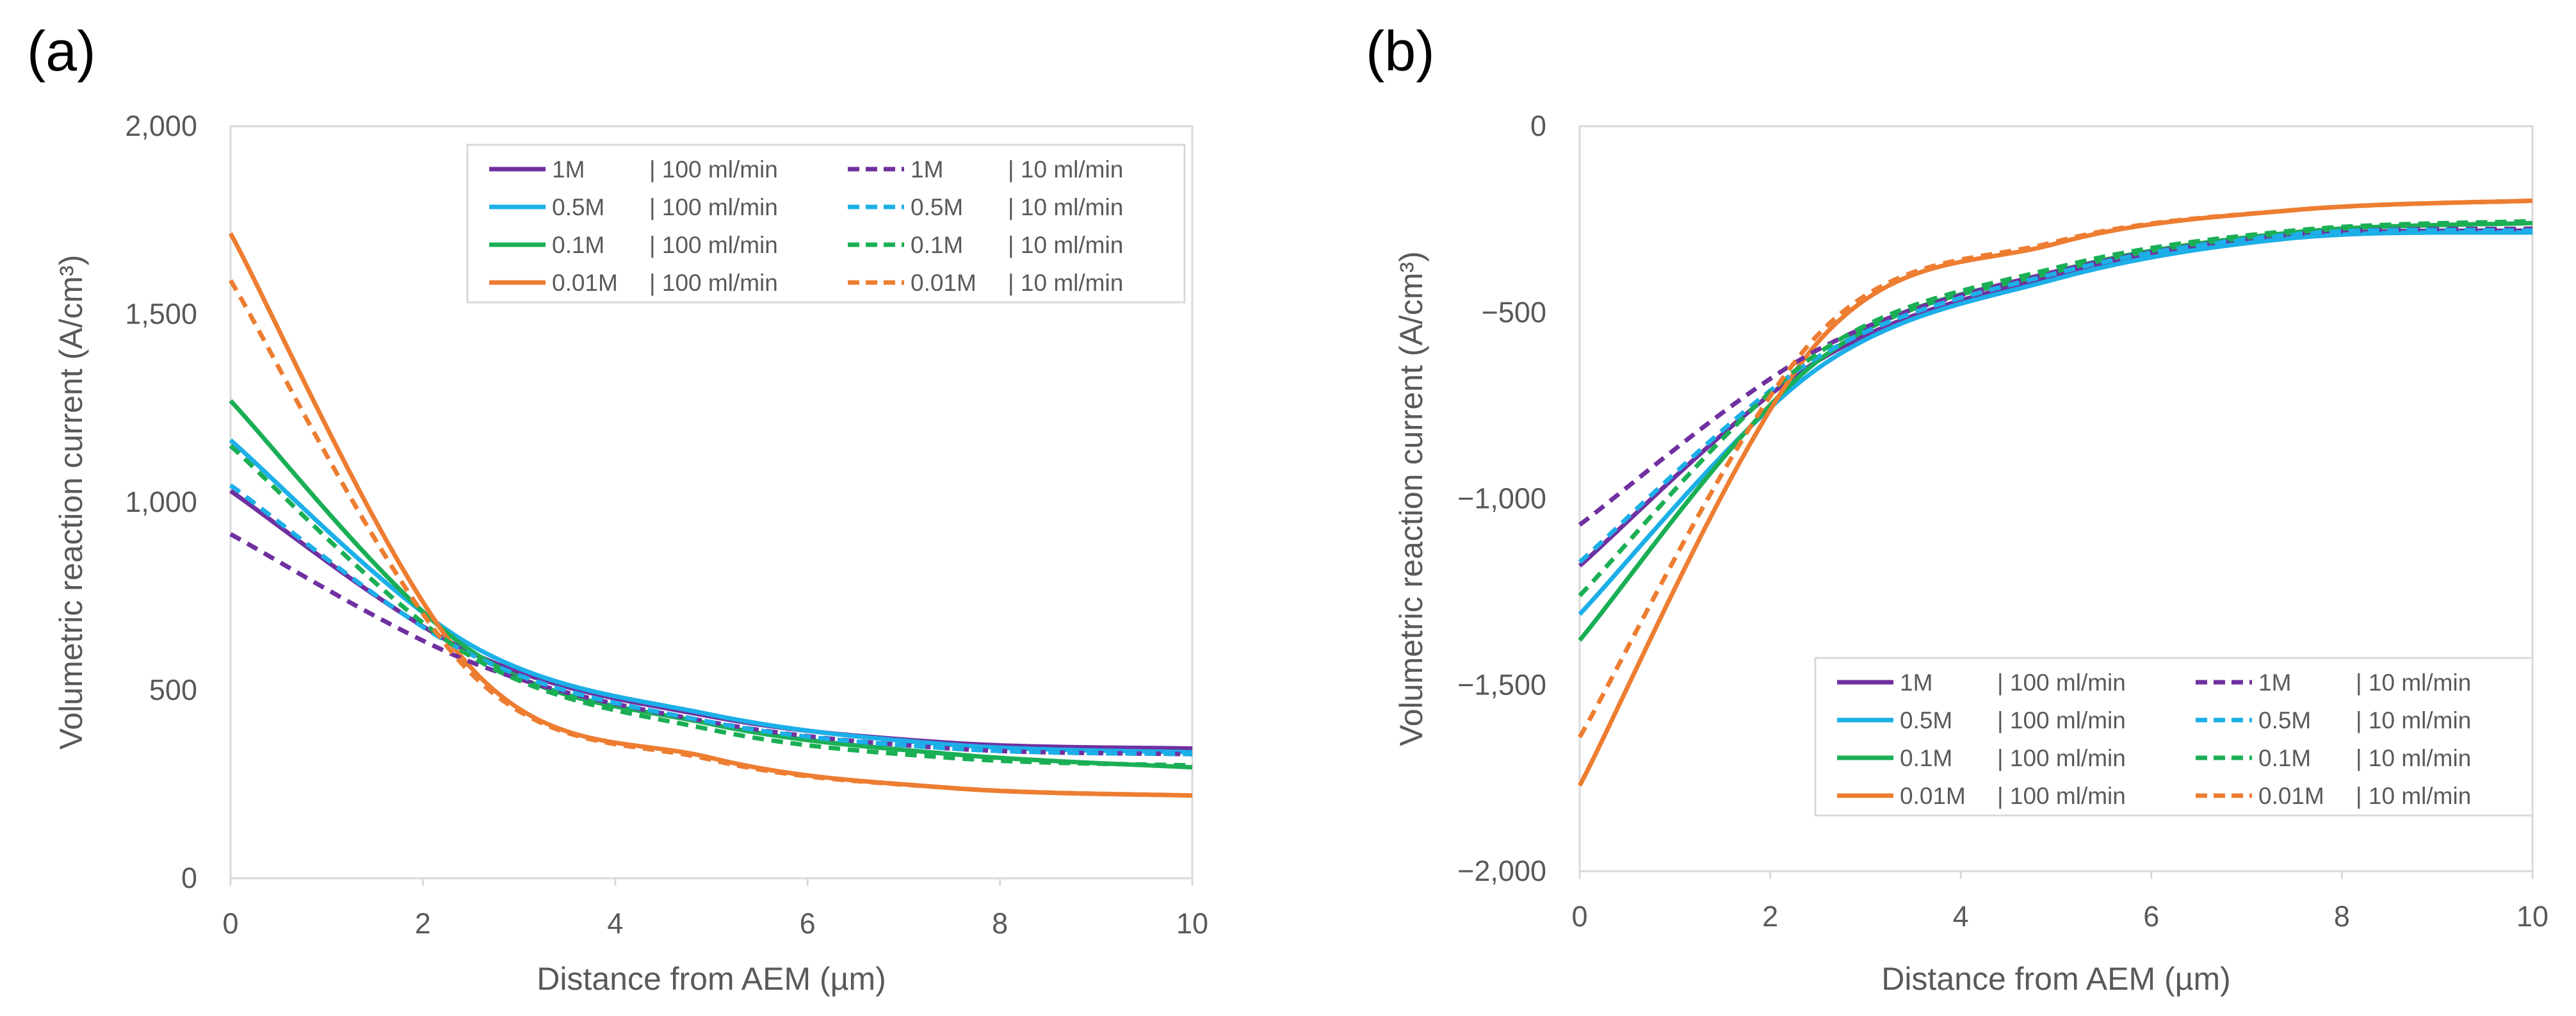 The width and height of the screenshot is (2576, 1016). What do you see at coordinates (161, 314) in the screenshot?
I see `y-tick-label: 1,500` at bounding box center [161, 314].